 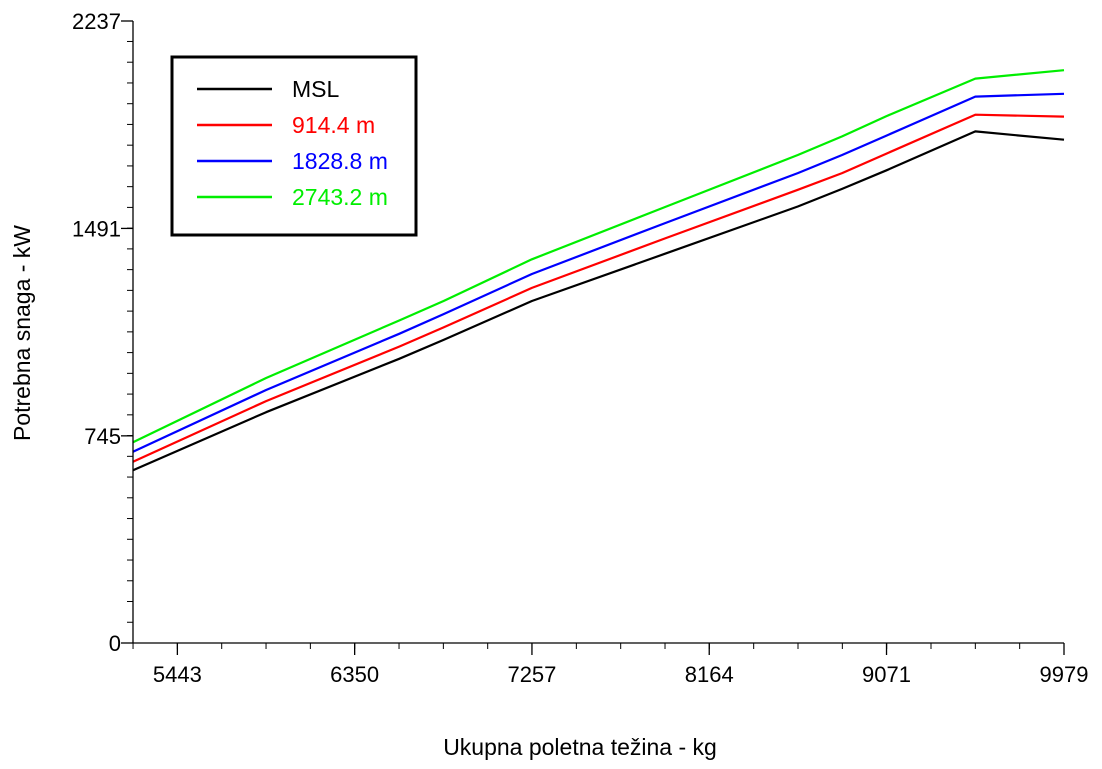 What do you see at coordinates (580, 747) in the screenshot?
I see `x-axis-title: Ukupna poletna težina - kg` at bounding box center [580, 747].